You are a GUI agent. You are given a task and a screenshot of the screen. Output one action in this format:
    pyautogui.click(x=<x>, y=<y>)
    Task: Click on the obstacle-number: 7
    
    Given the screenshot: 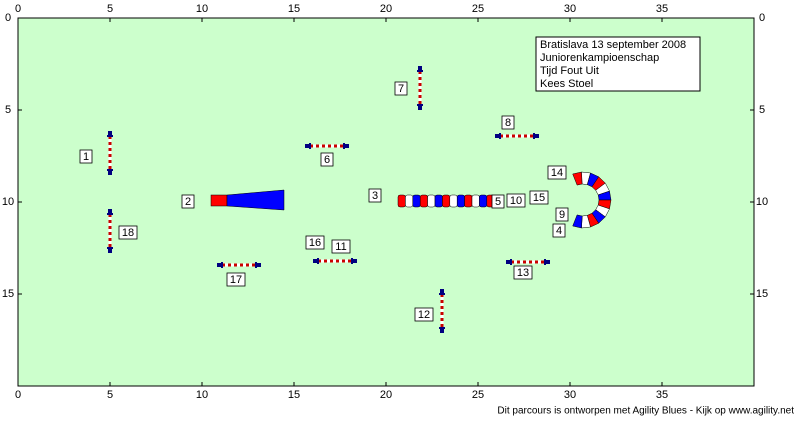 What is the action you would take?
    pyautogui.click(x=401, y=89)
    